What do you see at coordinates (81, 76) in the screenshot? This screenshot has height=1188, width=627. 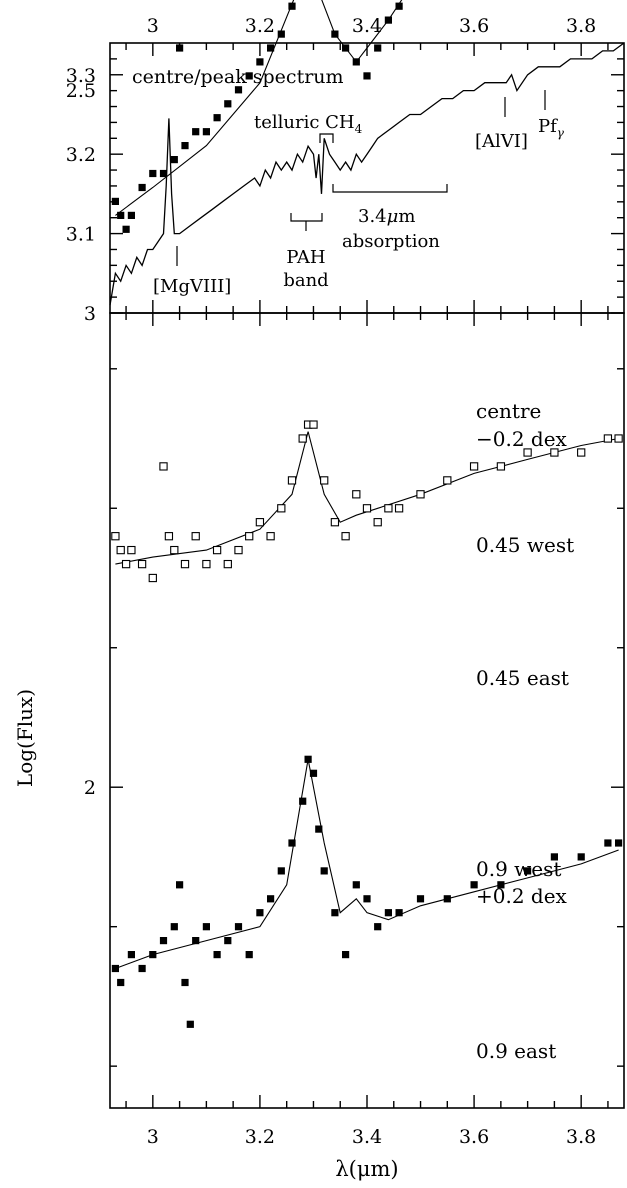 I see `top-y-tick-label: 3.3` at bounding box center [81, 76].